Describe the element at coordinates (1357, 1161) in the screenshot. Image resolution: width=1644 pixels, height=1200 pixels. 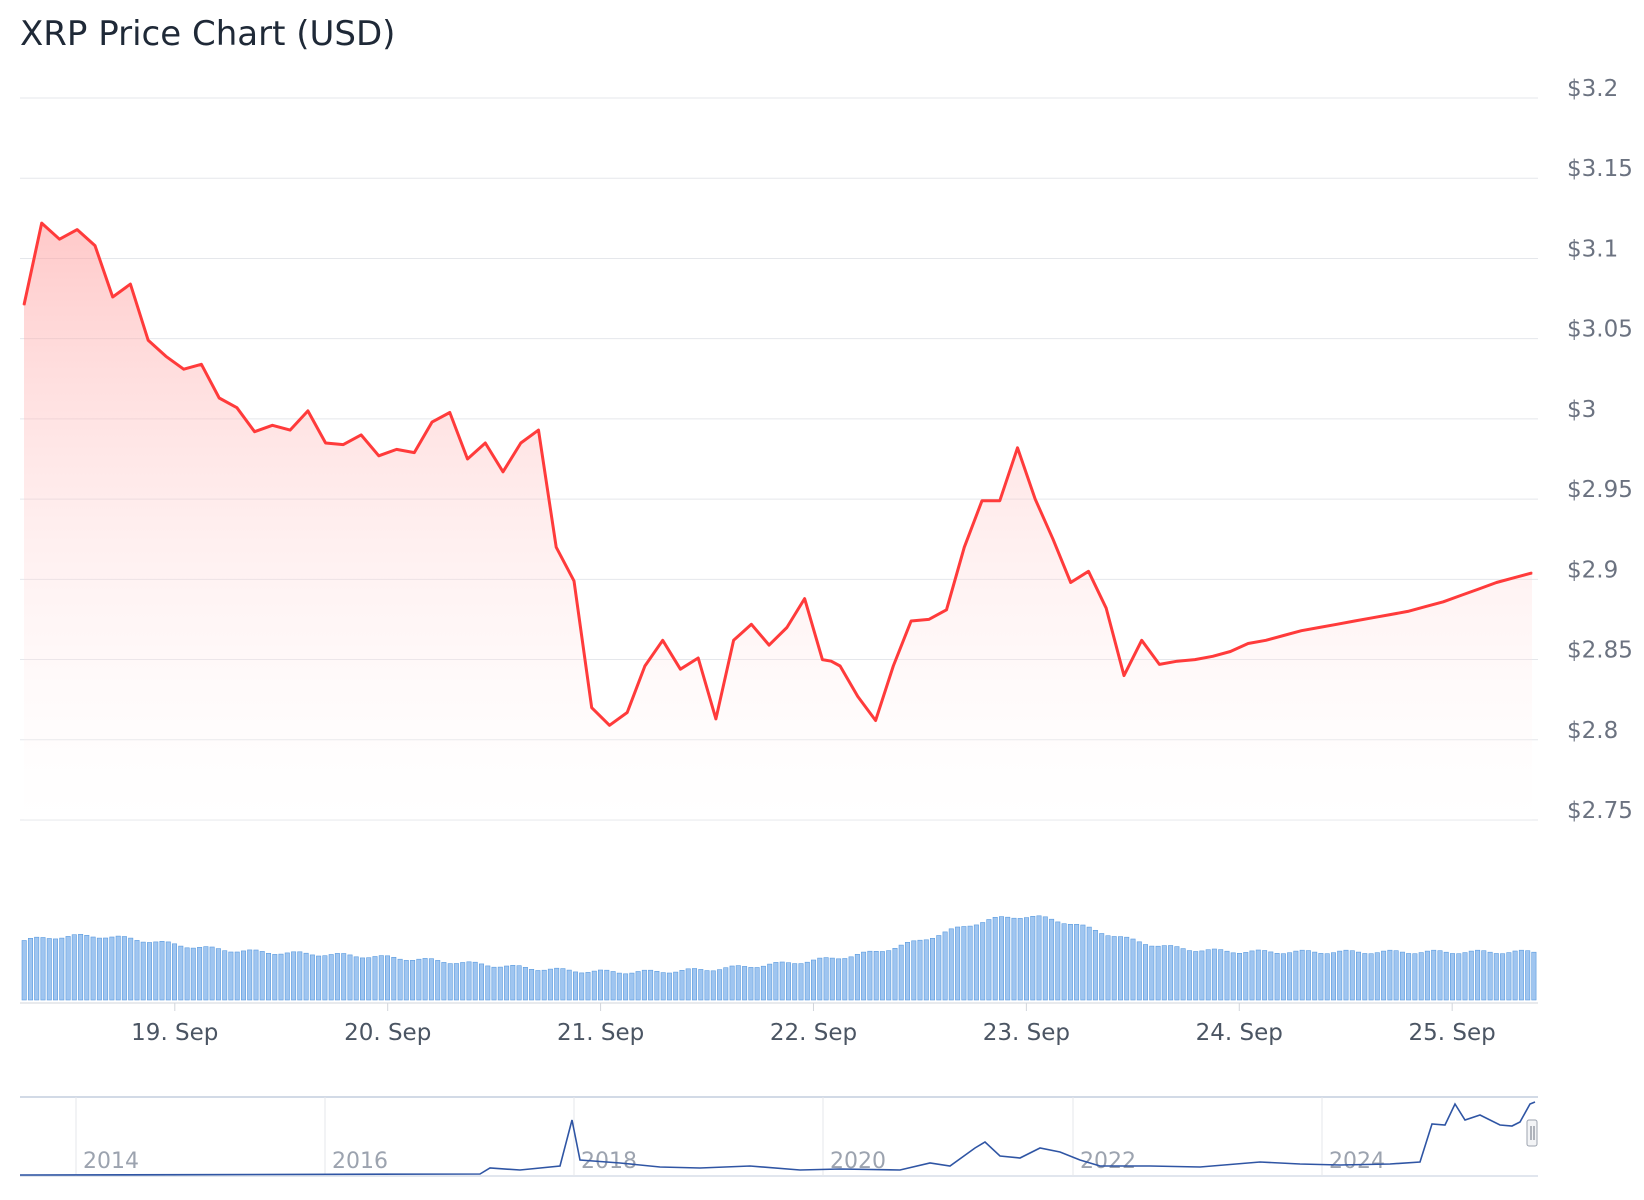
I see `navigator-year-label: 2024` at that location.